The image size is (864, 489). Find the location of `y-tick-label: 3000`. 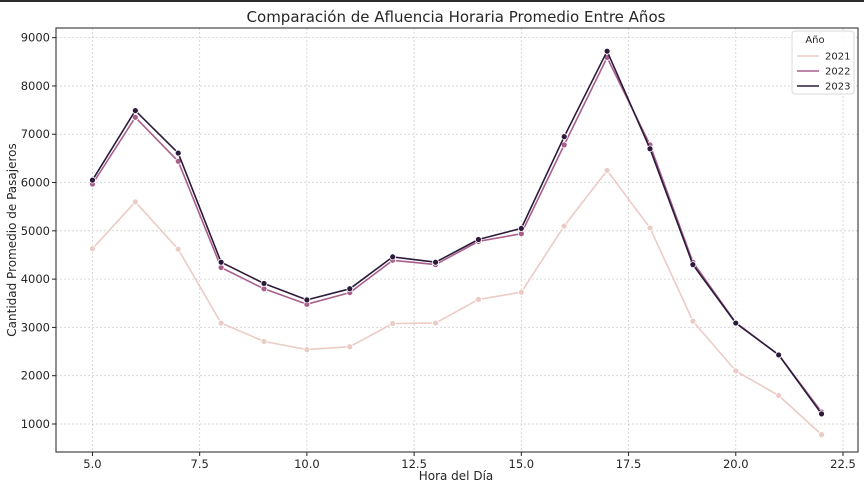

y-tick-label: 3000 is located at coordinates (35, 327).